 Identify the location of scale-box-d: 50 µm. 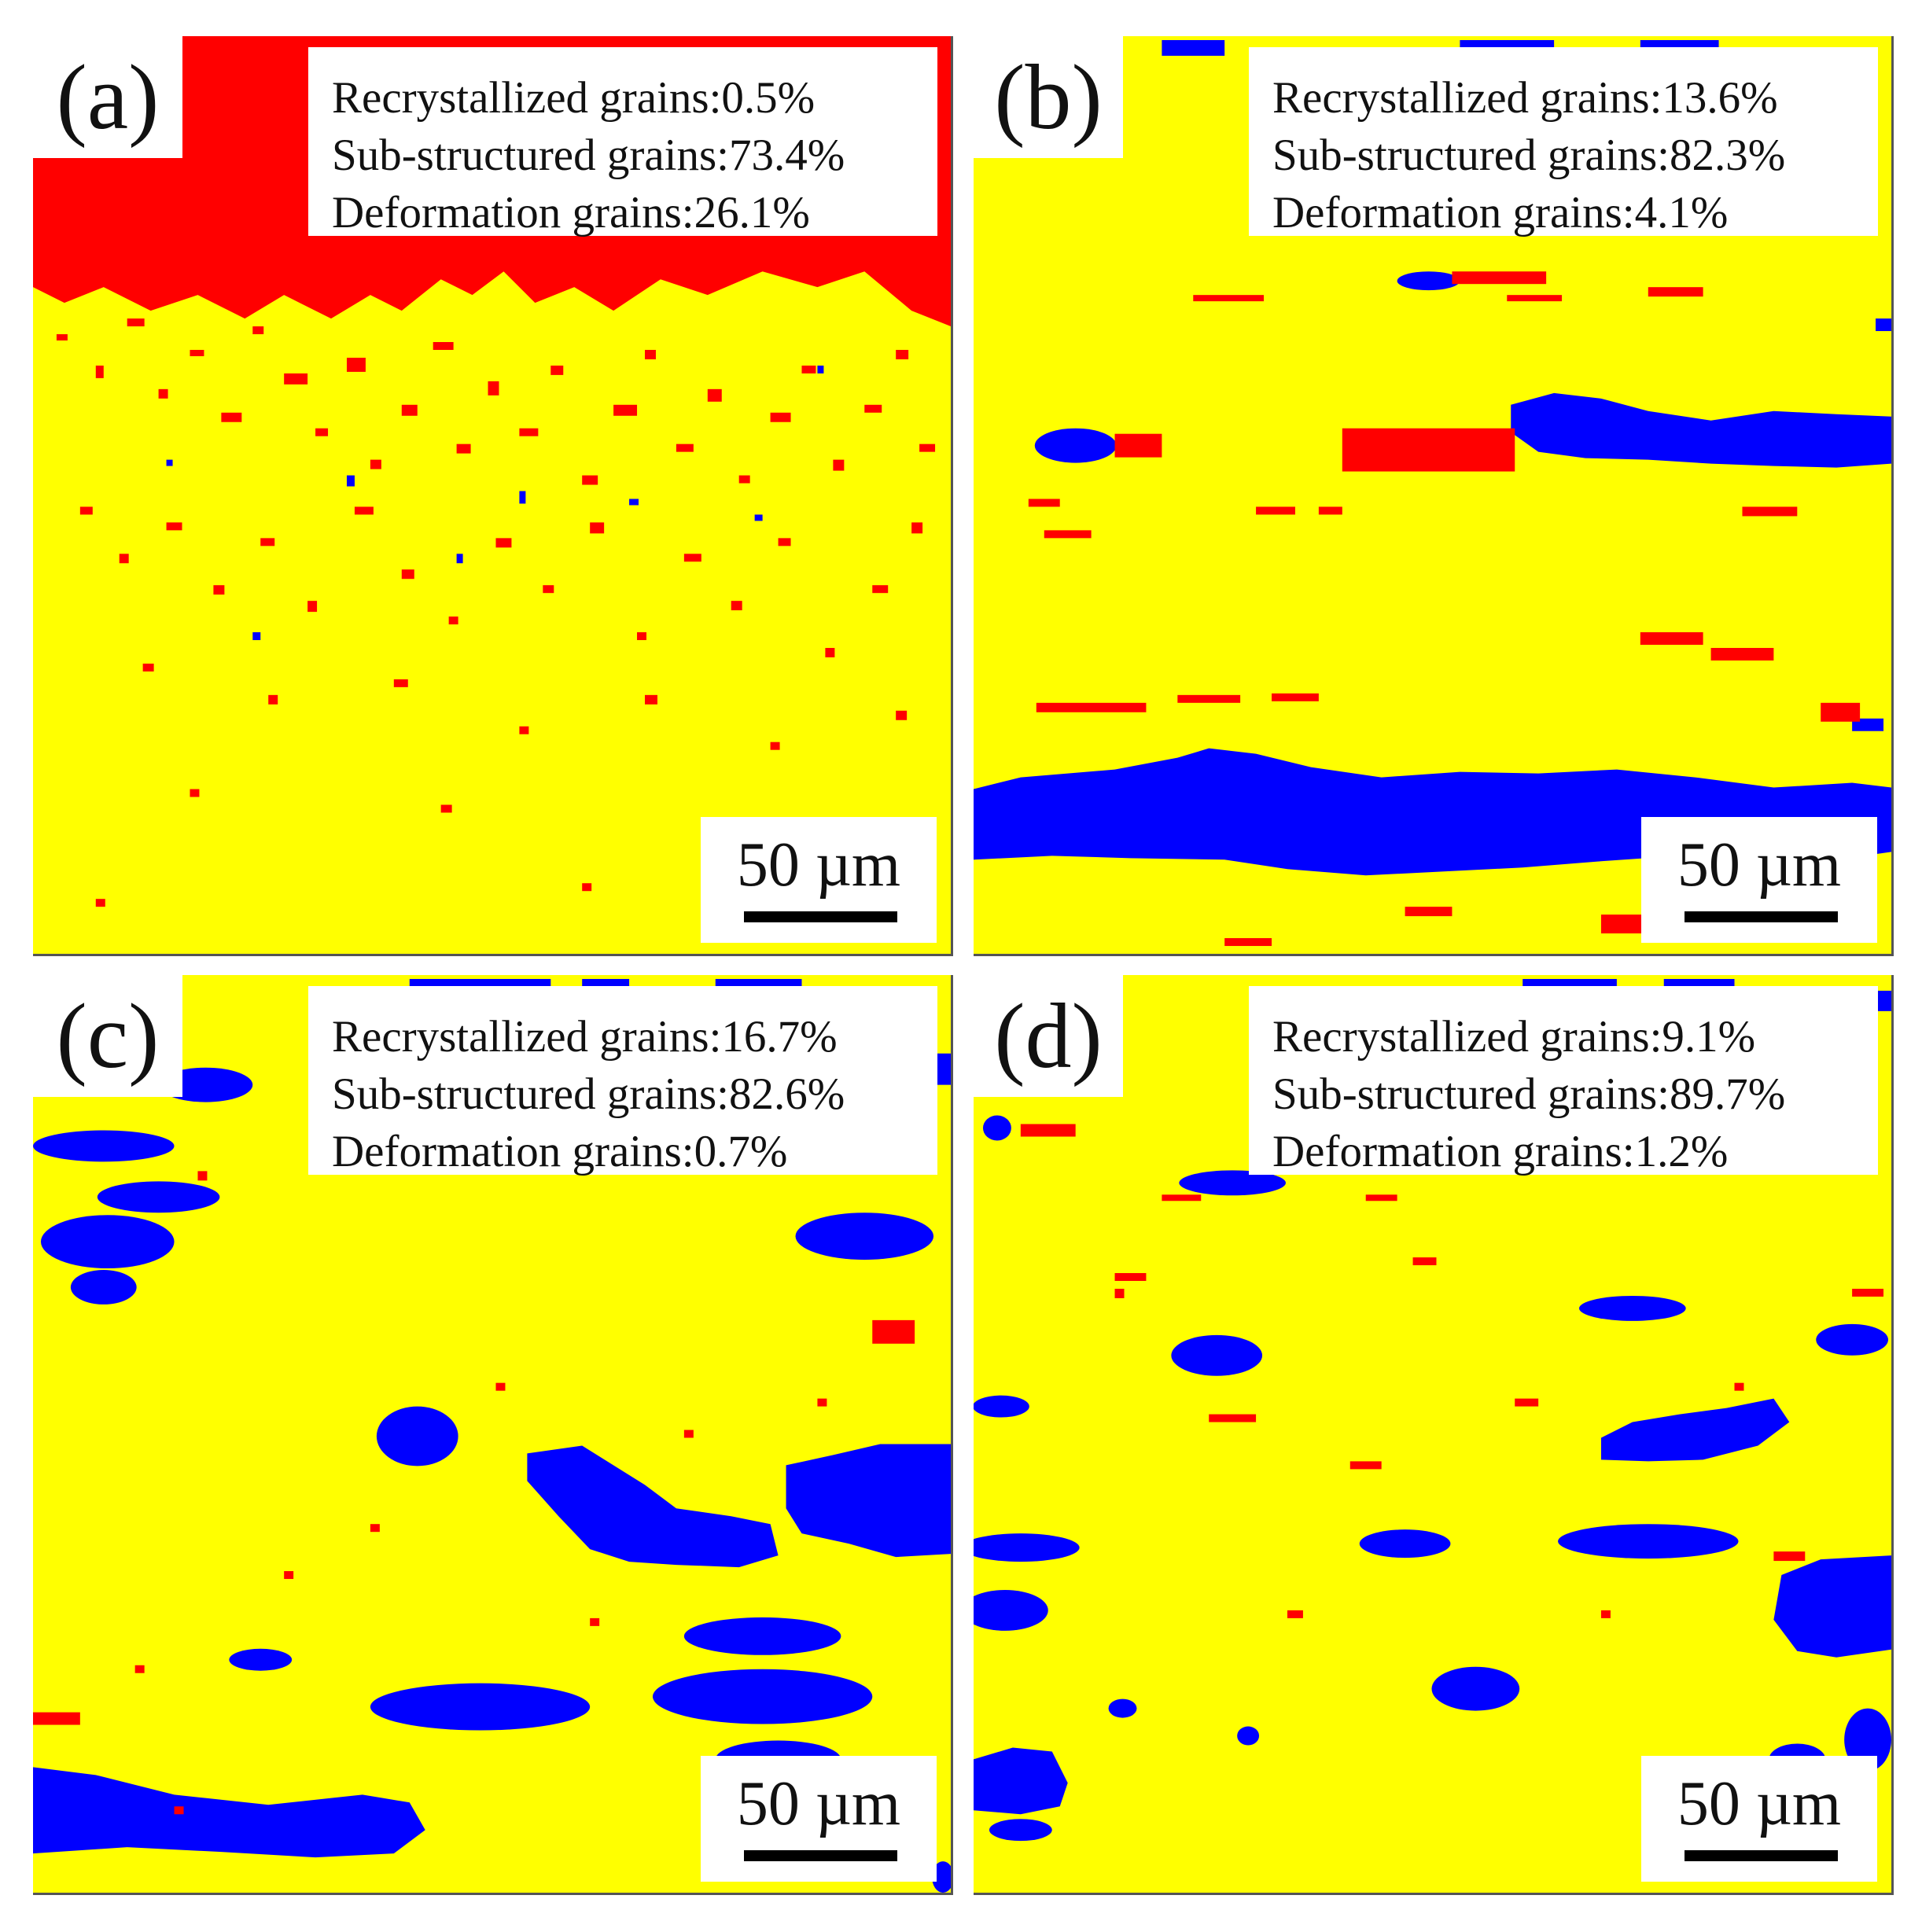
(1759, 1819).